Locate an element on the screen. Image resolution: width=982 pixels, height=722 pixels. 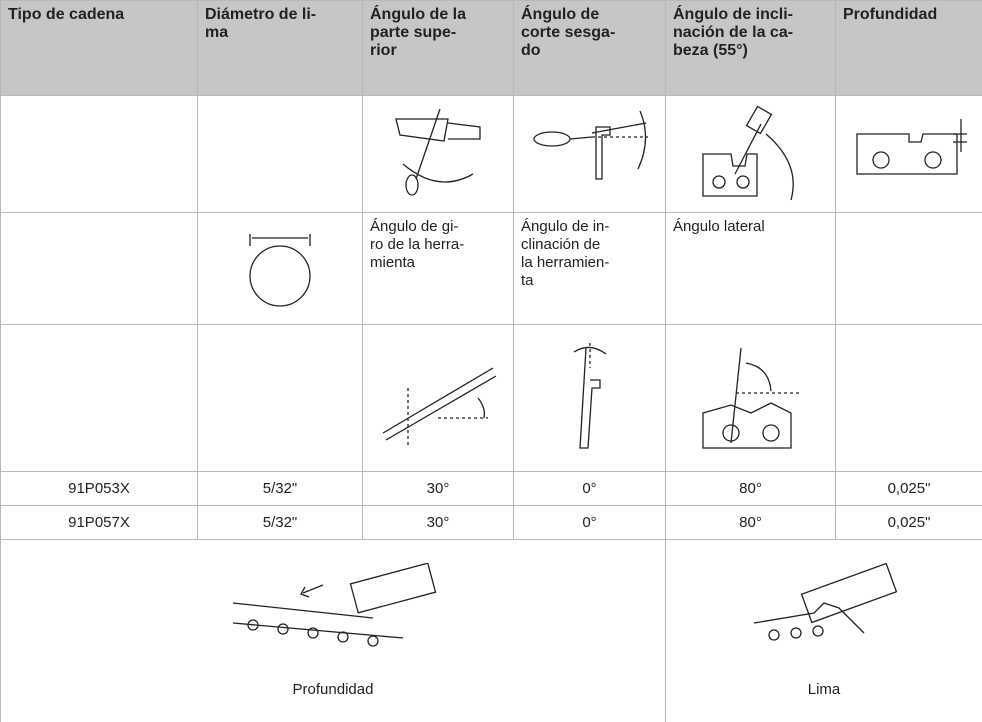
file-figure is located at coordinates (824, 608).